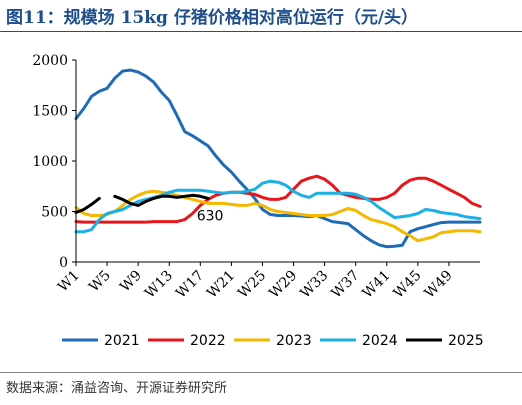 The image size is (522, 405). What do you see at coordinates (261, 31) in the screenshot?
I see `title-divider` at bounding box center [261, 31].